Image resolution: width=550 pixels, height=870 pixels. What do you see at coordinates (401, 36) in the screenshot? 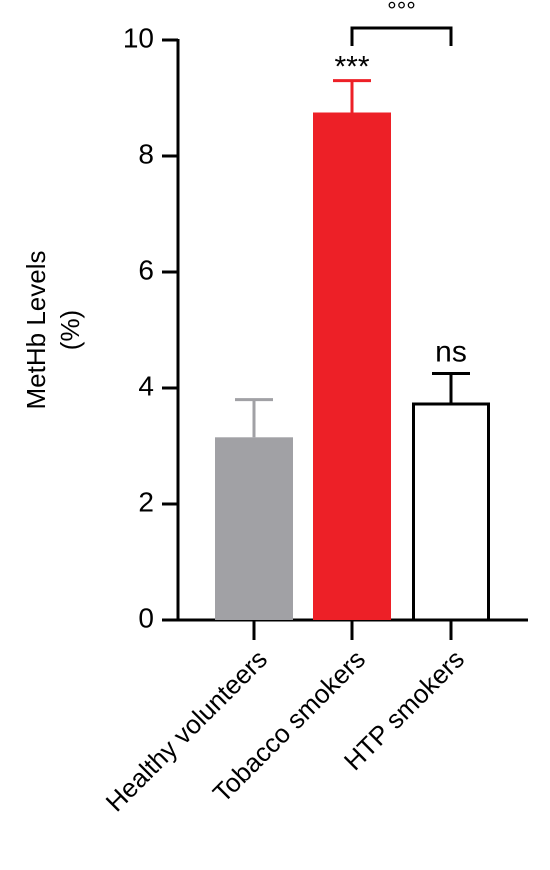
I see `comparison-bracket` at bounding box center [401, 36].